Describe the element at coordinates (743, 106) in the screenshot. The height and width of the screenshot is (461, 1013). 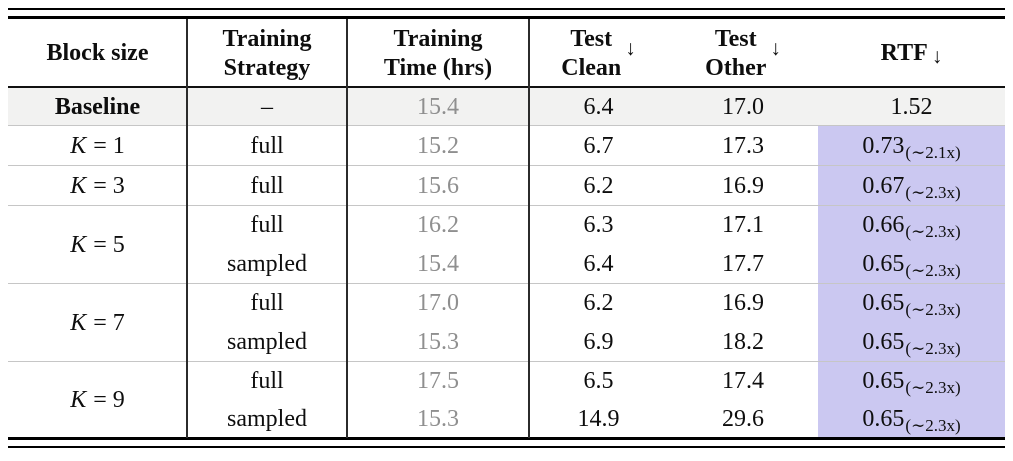
I see `cell-baseline-test-other: 17.0` at that location.